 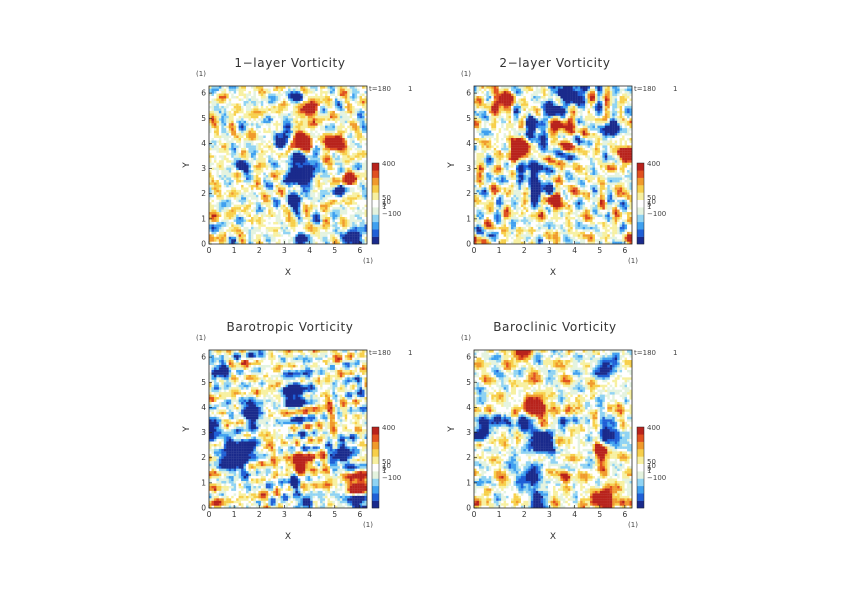 What do you see at coordinates (368, 261) in the screenshot?
I see `x-unit-label: (1)` at bounding box center [368, 261].